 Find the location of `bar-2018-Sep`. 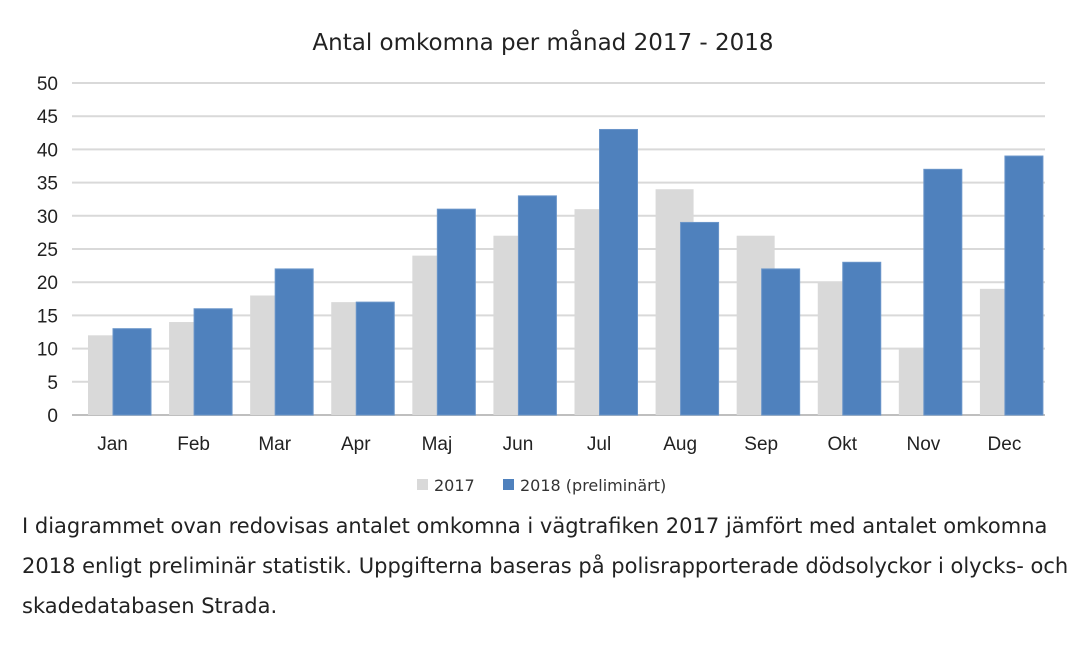

bar-2018-Sep is located at coordinates (781, 342).